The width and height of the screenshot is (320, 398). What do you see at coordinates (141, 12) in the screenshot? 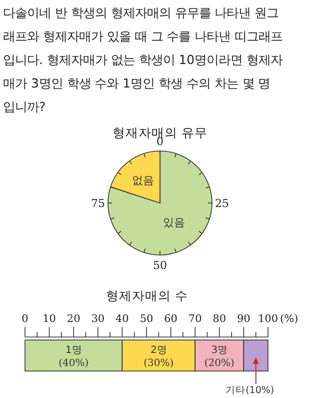
I see `text: 다솔이네 반 학생의 형제자매의 유무를 나타낸 원그` at bounding box center [141, 12].